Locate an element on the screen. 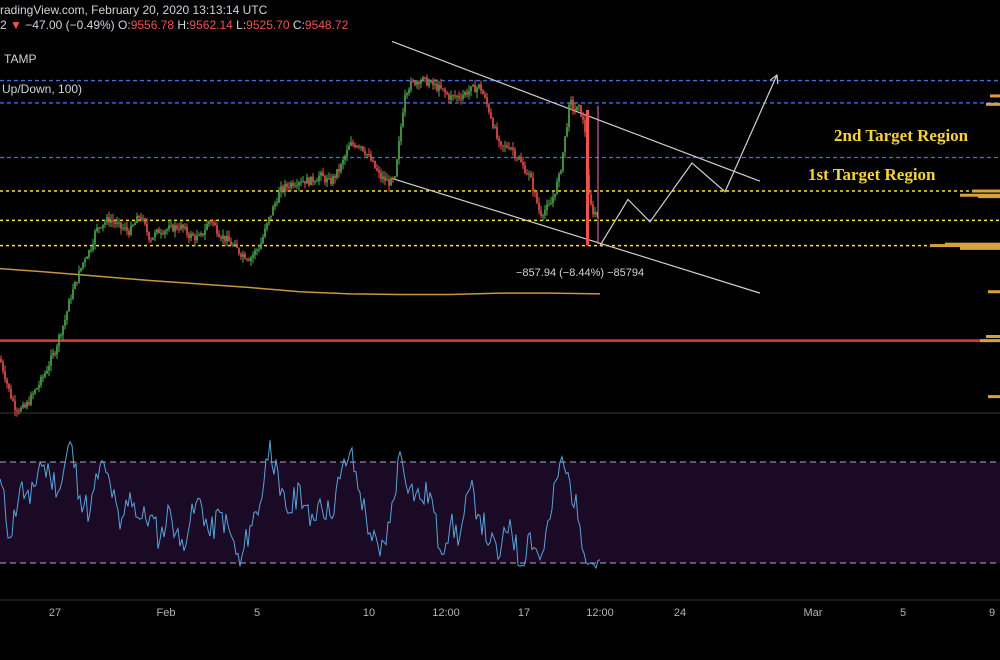 This screenshot has width=1000, height=660. open-value: 9556.78 is located at coordinates (152, 25).